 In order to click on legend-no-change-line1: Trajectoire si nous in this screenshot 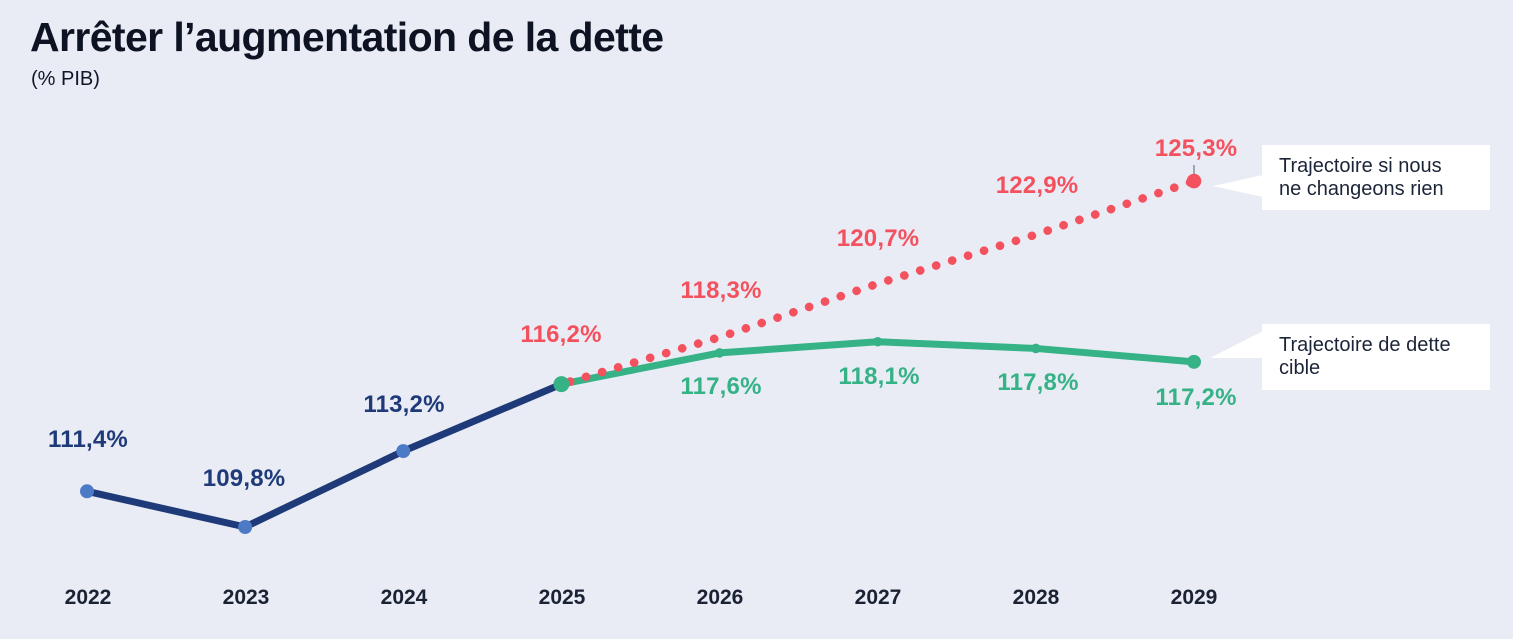, I will do `click(1360, 165)`.